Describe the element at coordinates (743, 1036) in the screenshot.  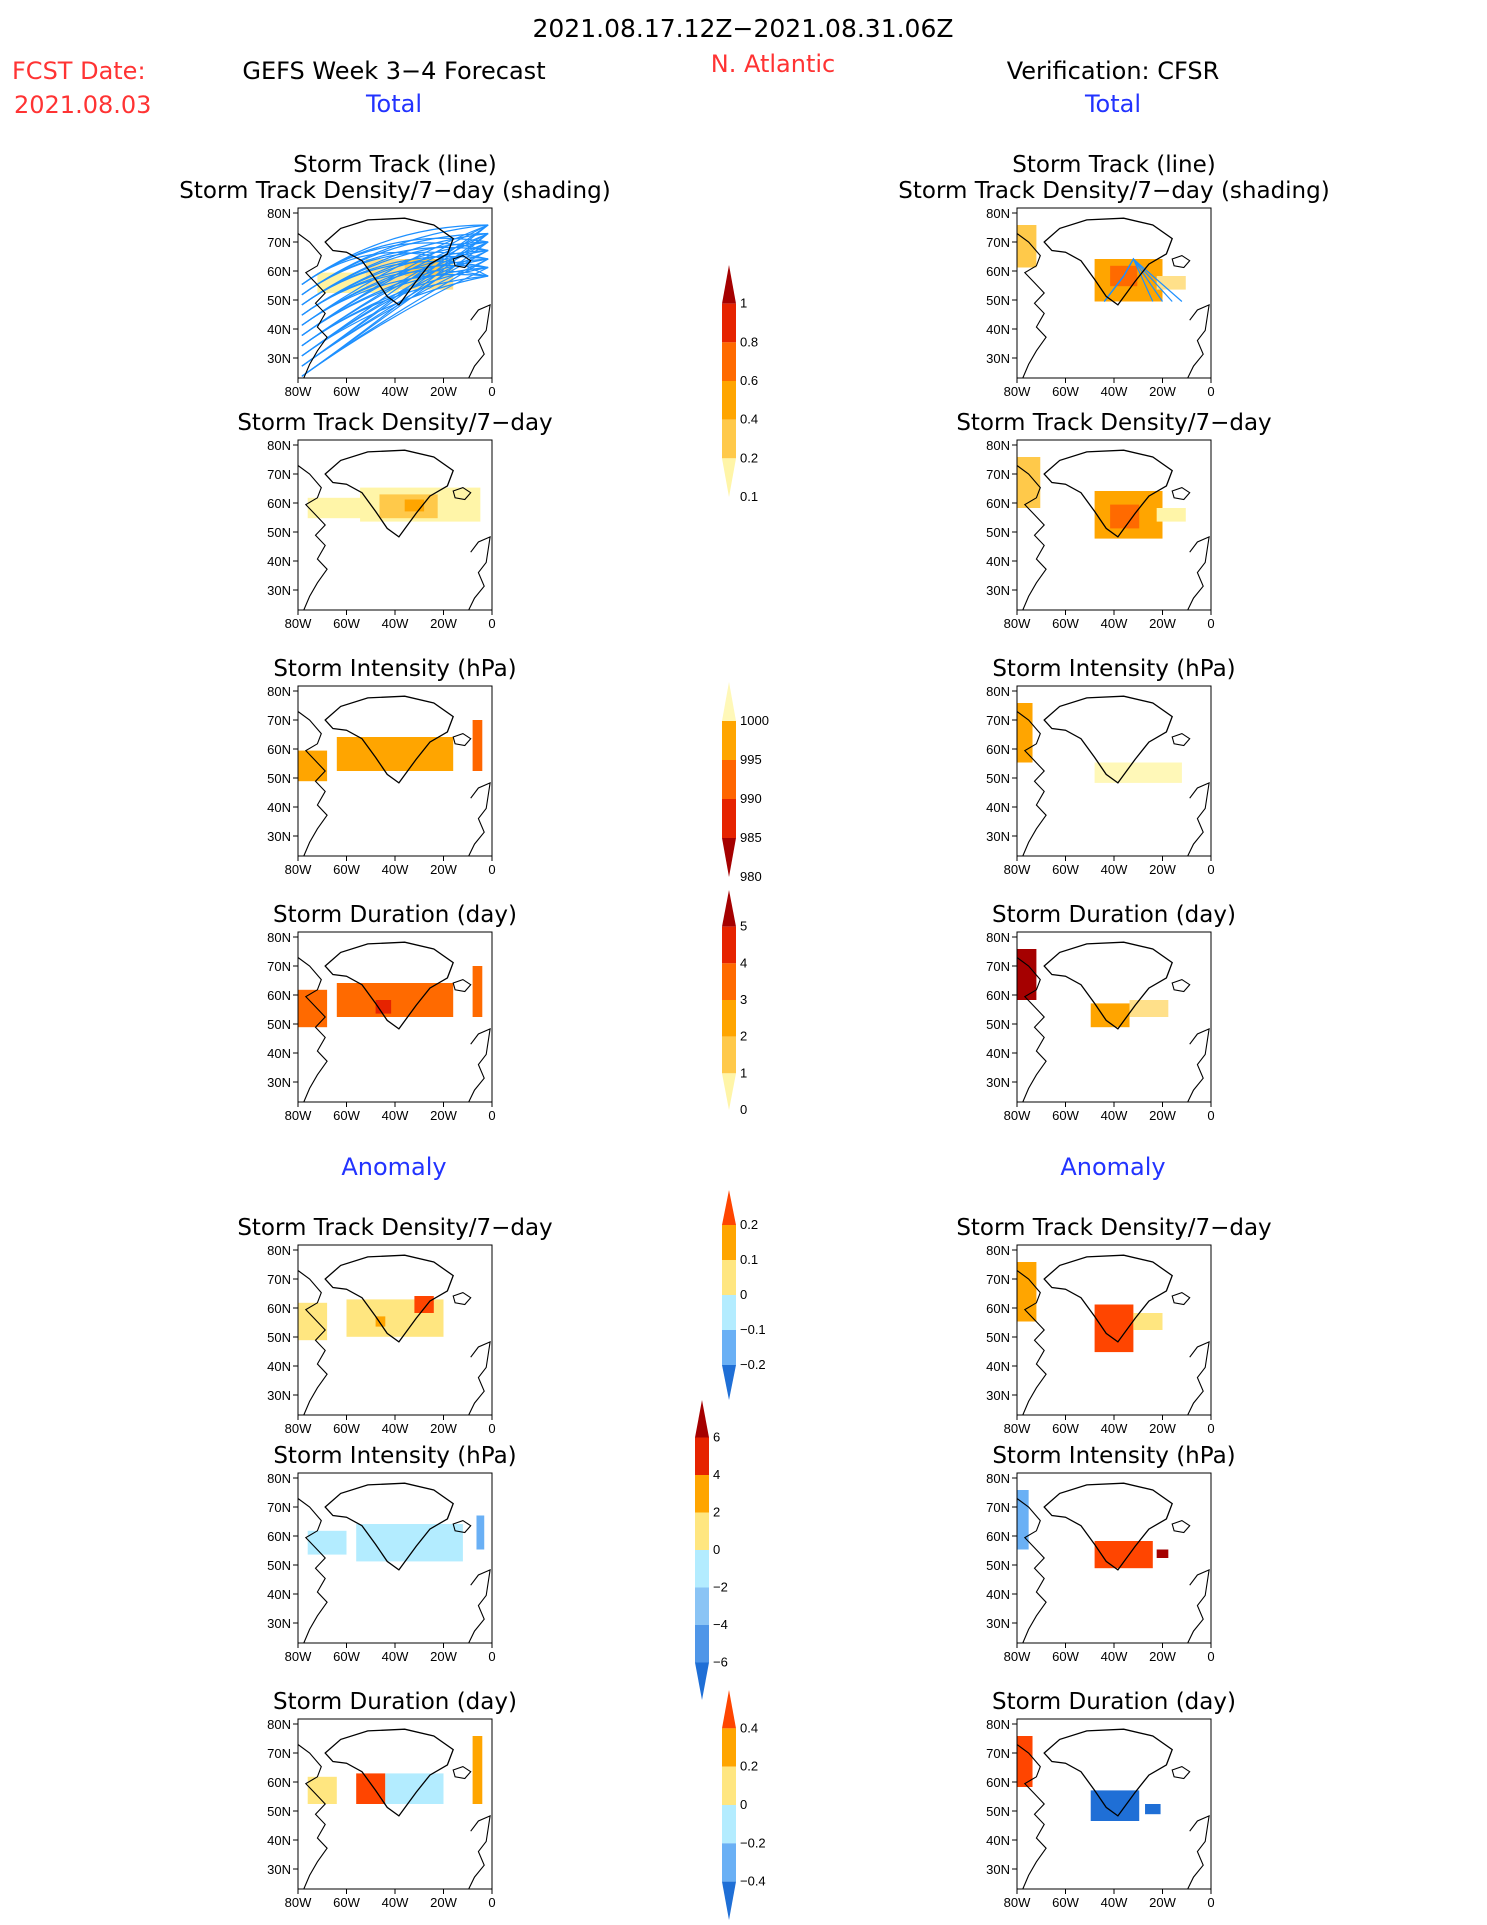
I see `colorbar-label: 2` at that location.